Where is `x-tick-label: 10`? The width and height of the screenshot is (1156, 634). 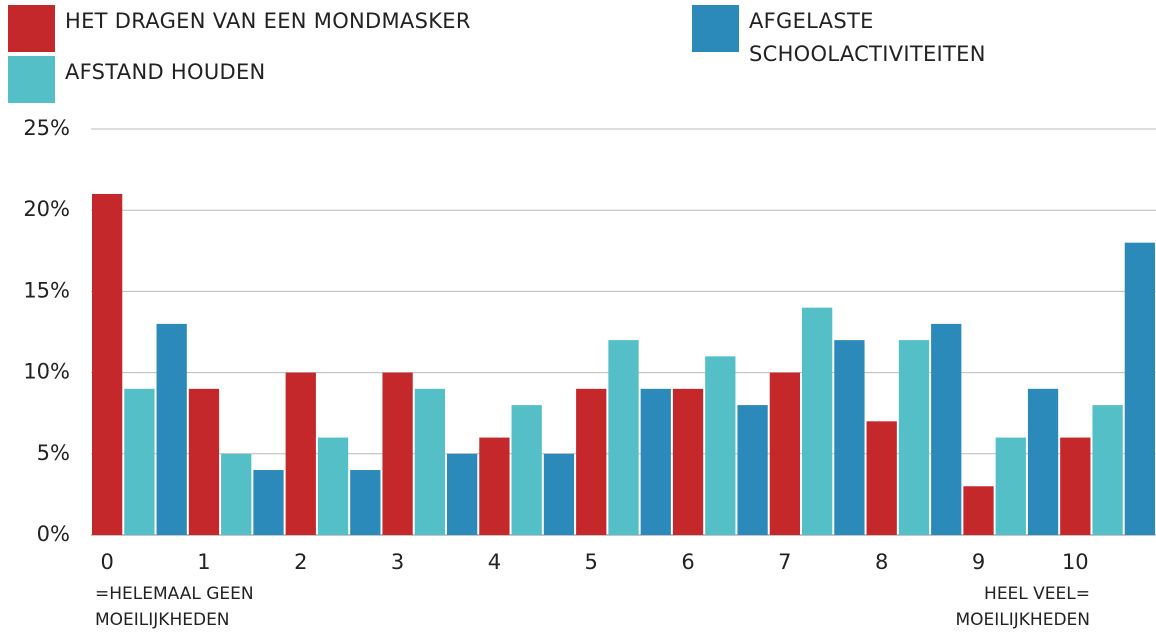
x-tick-label: 10 is located at coordinates (1075, 562).